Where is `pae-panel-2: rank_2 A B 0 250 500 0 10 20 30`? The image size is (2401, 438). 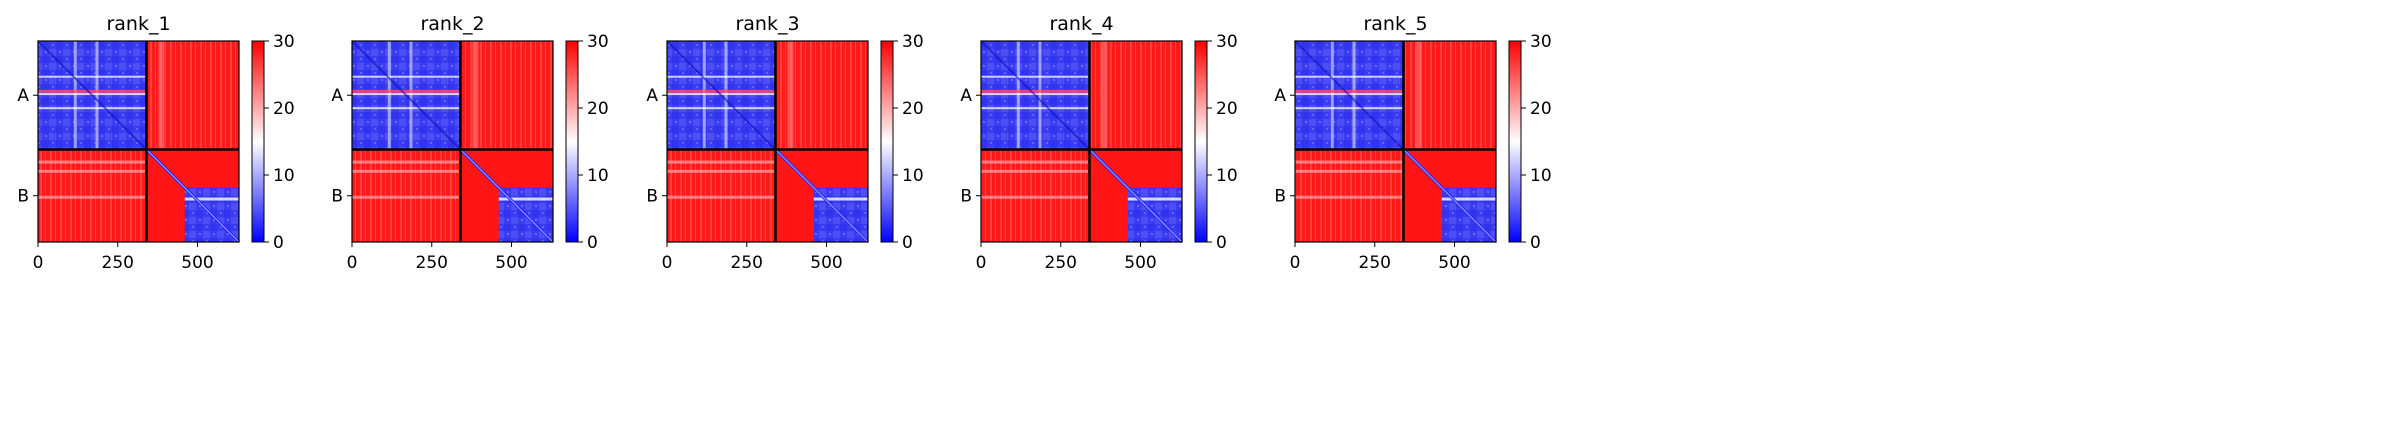 pae-panel-2: rank_2 A B 0 250 500 0 10 20 30 is located at coordinates (469, 143).